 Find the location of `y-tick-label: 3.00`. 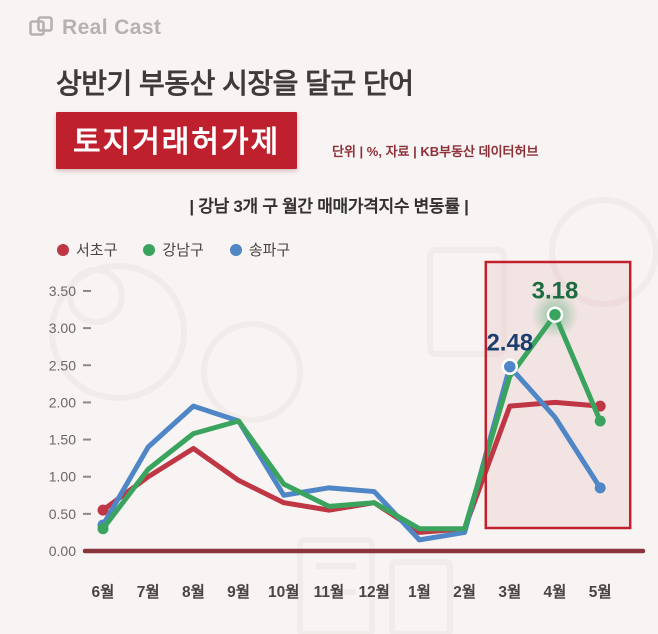

y-tick-label: 3.00 is located at coordinates (62, 328).